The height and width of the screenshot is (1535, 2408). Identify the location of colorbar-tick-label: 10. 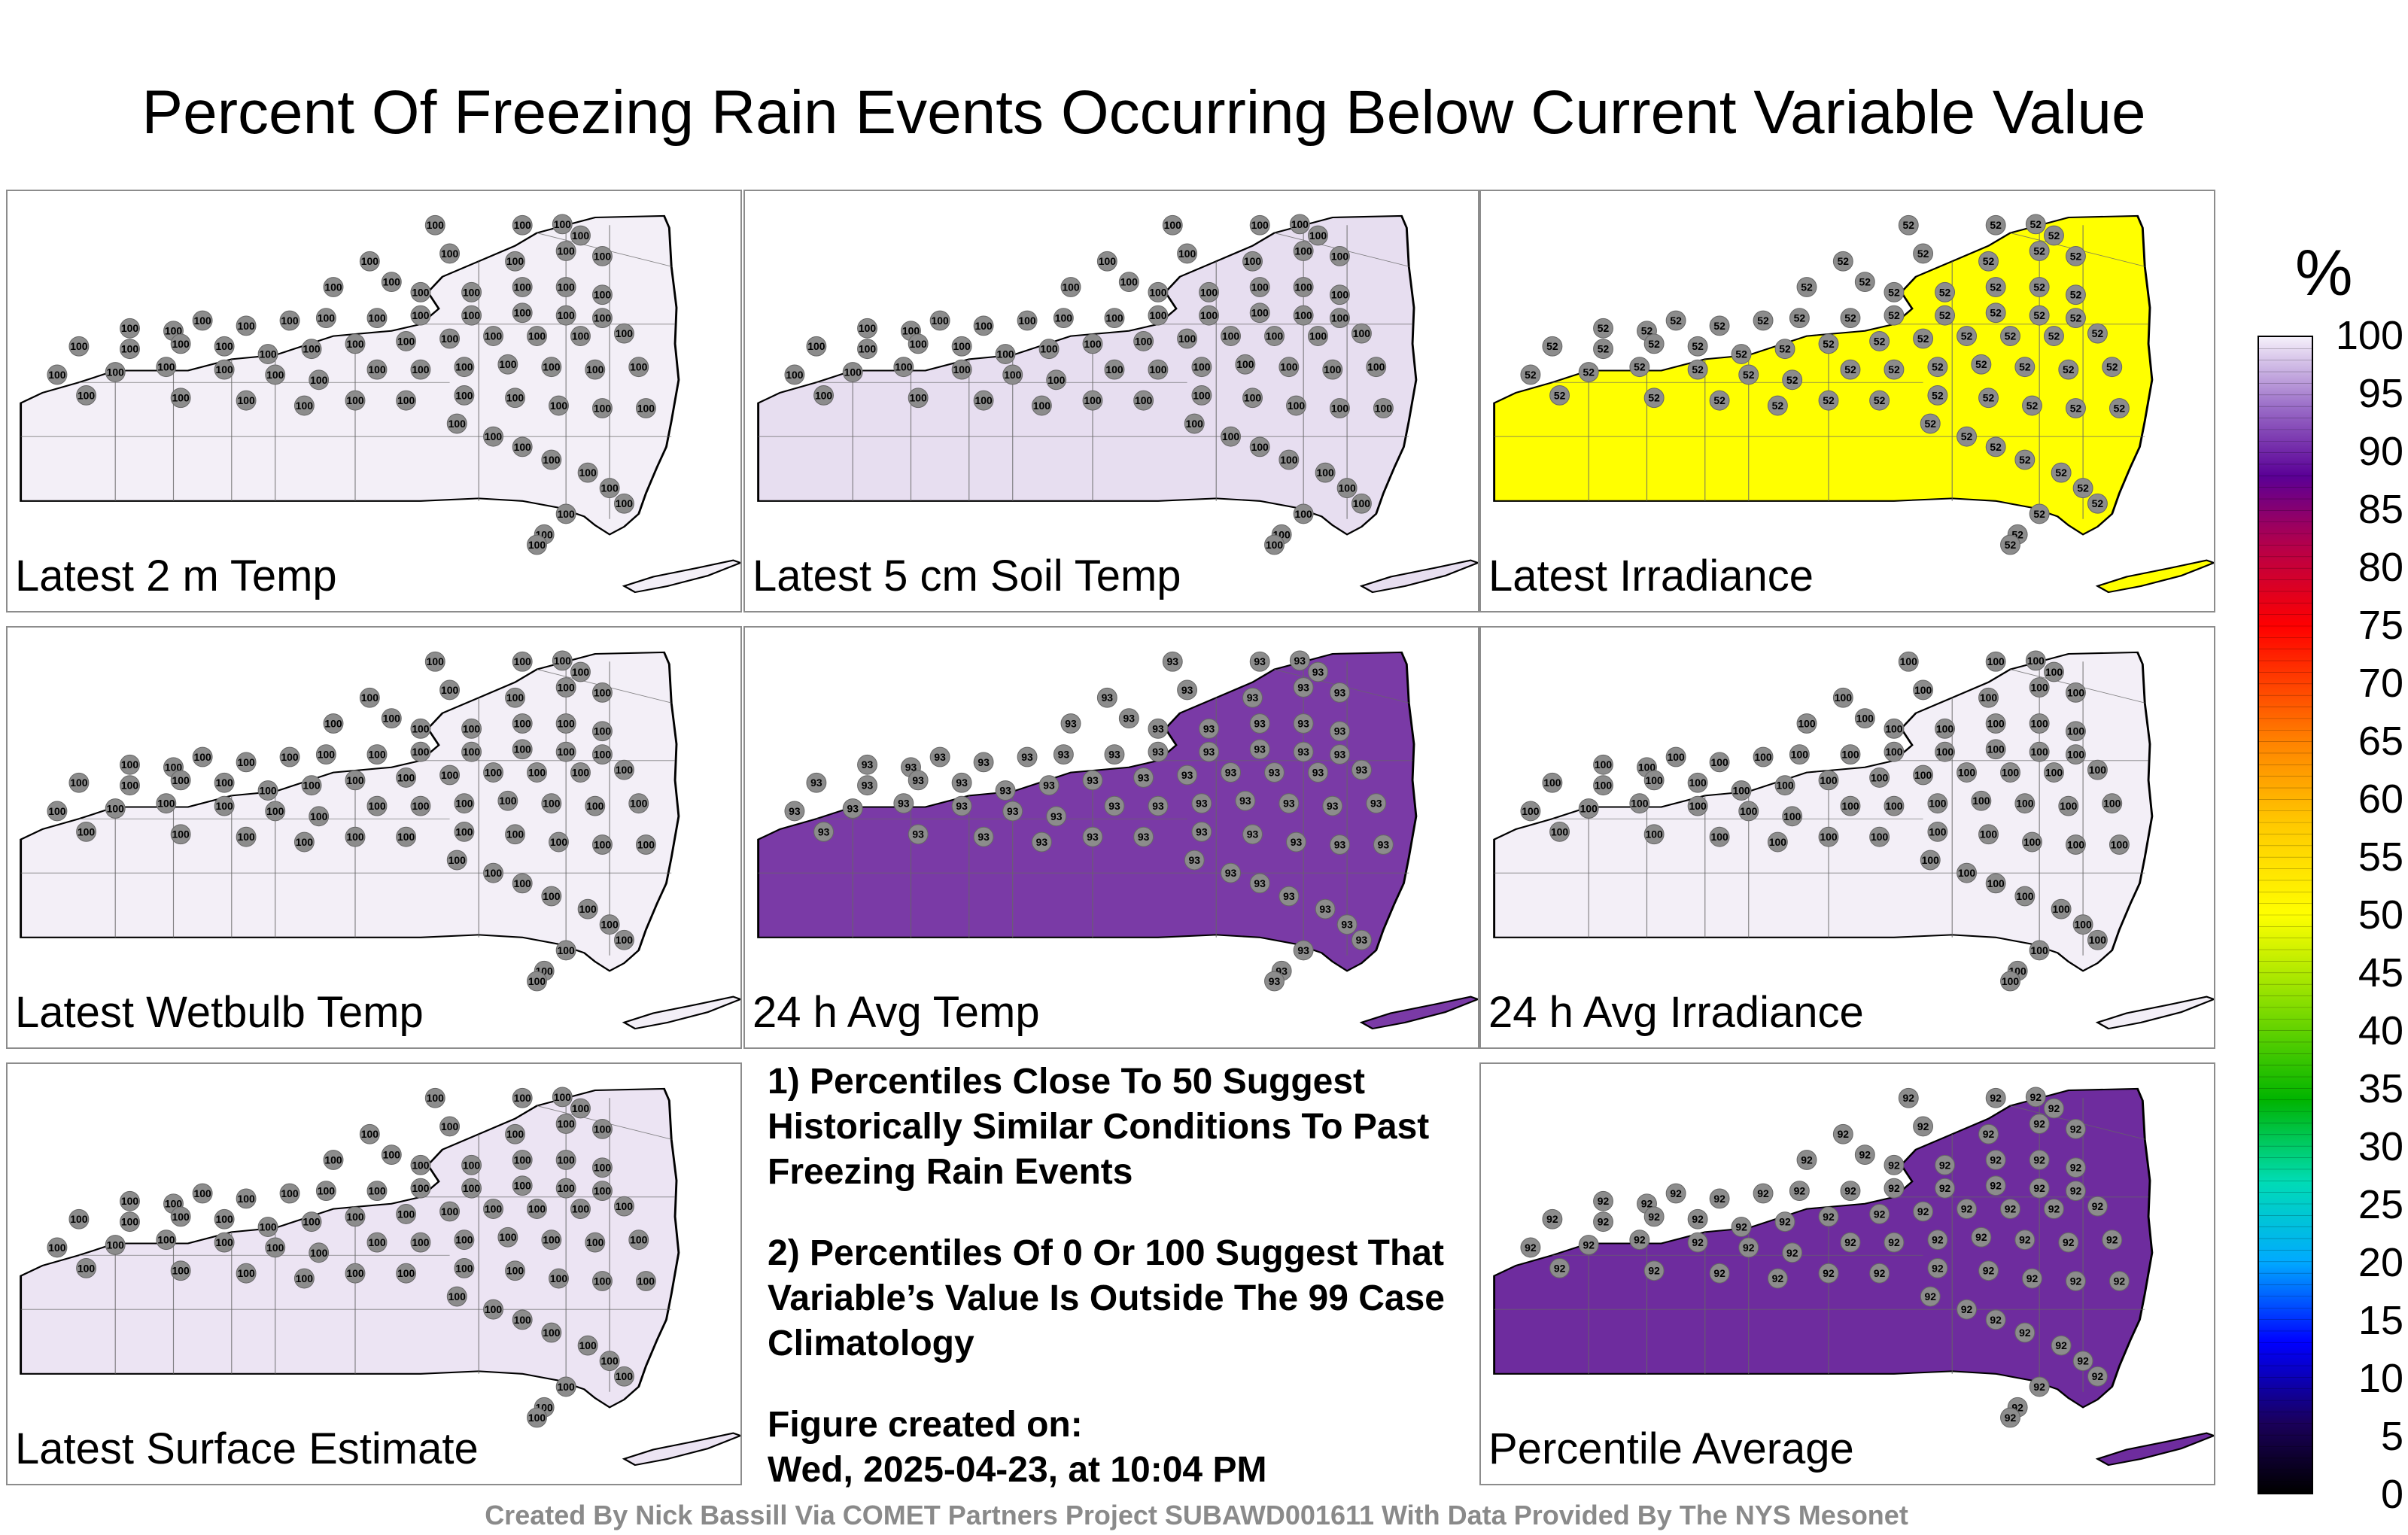
(2380, 1378).